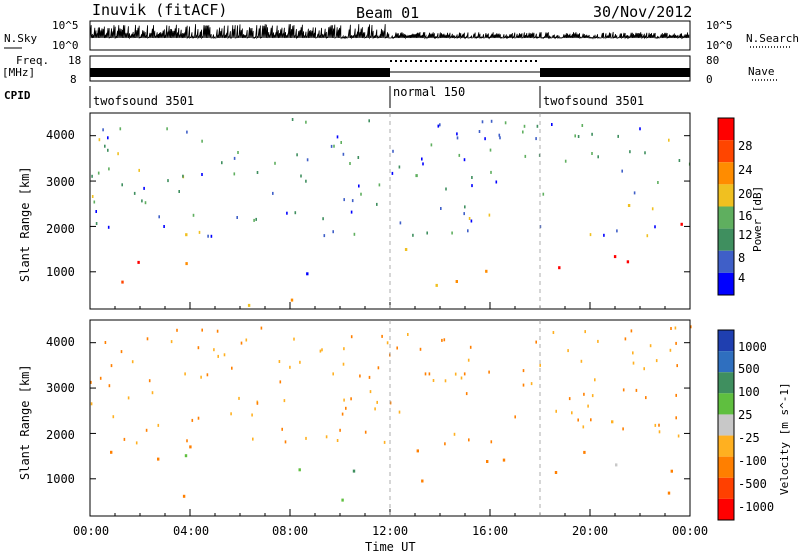 The width and height of the screenshot is (800, 554). I want to click on vel-cb-tick-500: 500, so click(749, 369).